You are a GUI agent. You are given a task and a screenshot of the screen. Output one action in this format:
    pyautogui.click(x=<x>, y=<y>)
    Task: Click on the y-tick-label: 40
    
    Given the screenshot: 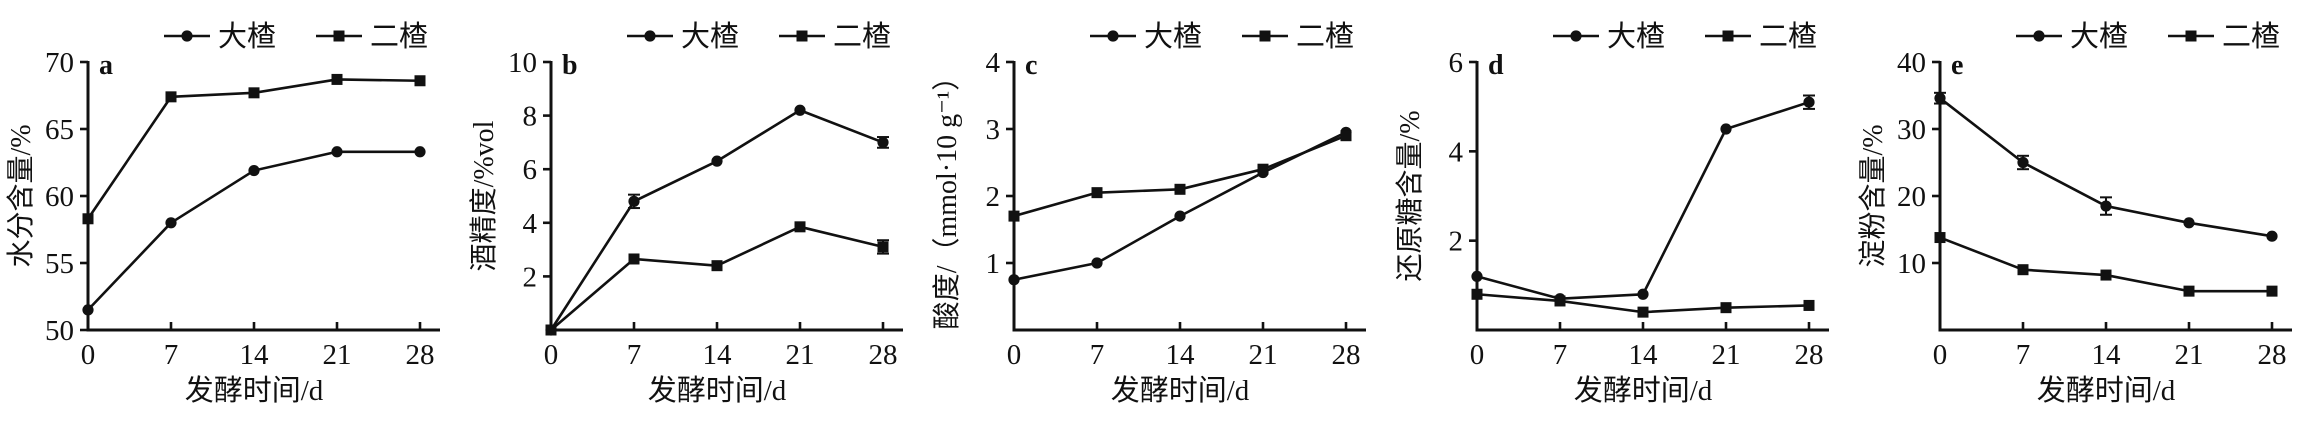 What is the action you would take?
    pyautogui.click(x=1911, y=63)
    